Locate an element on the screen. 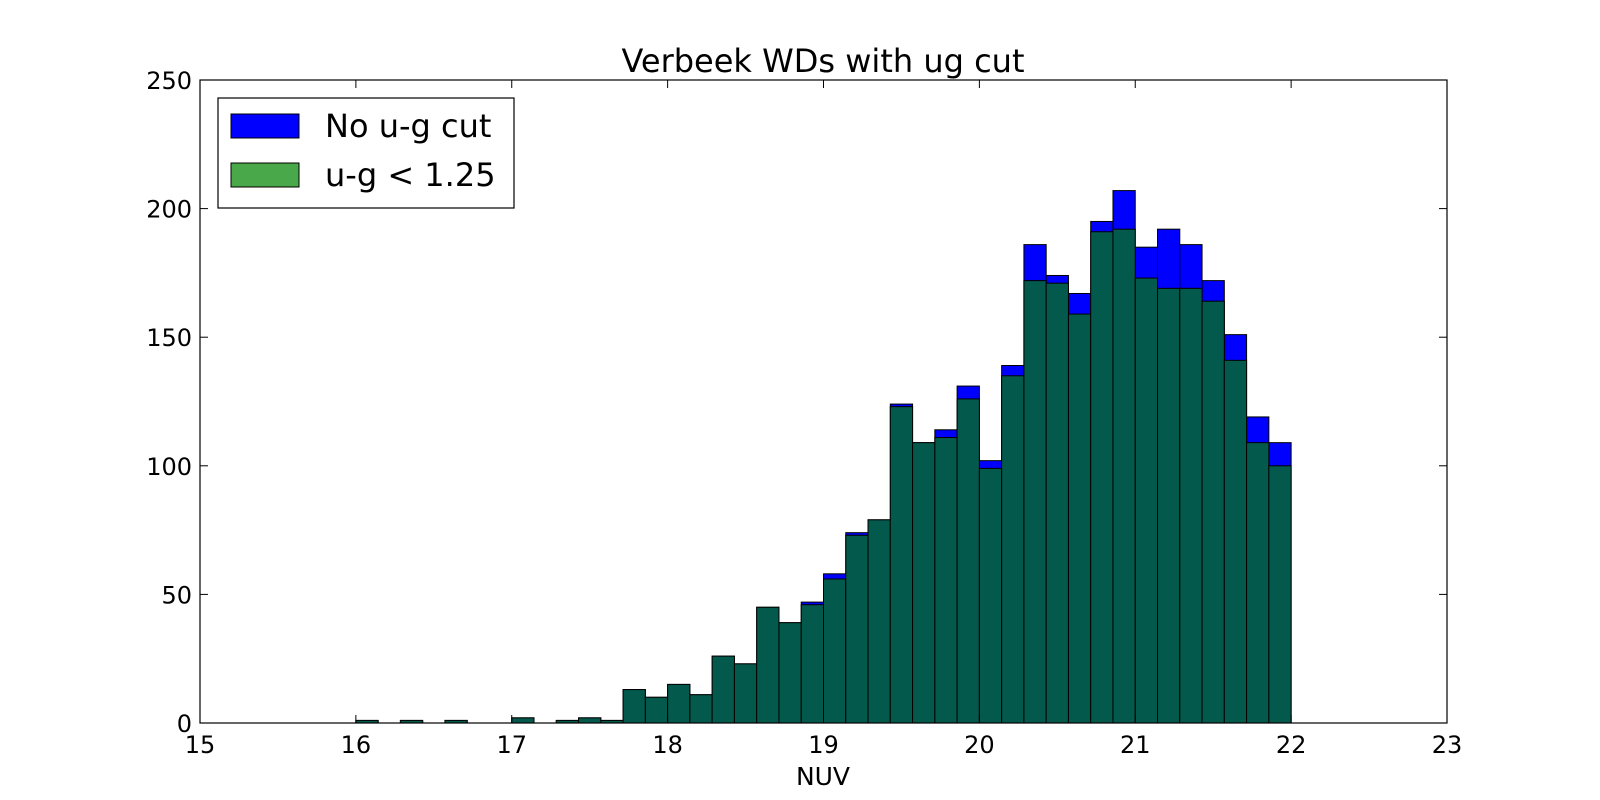 The width and height of the screenshot is (1600, 800). legend-swatch-ug-cut is located at coordinates (265, 175).